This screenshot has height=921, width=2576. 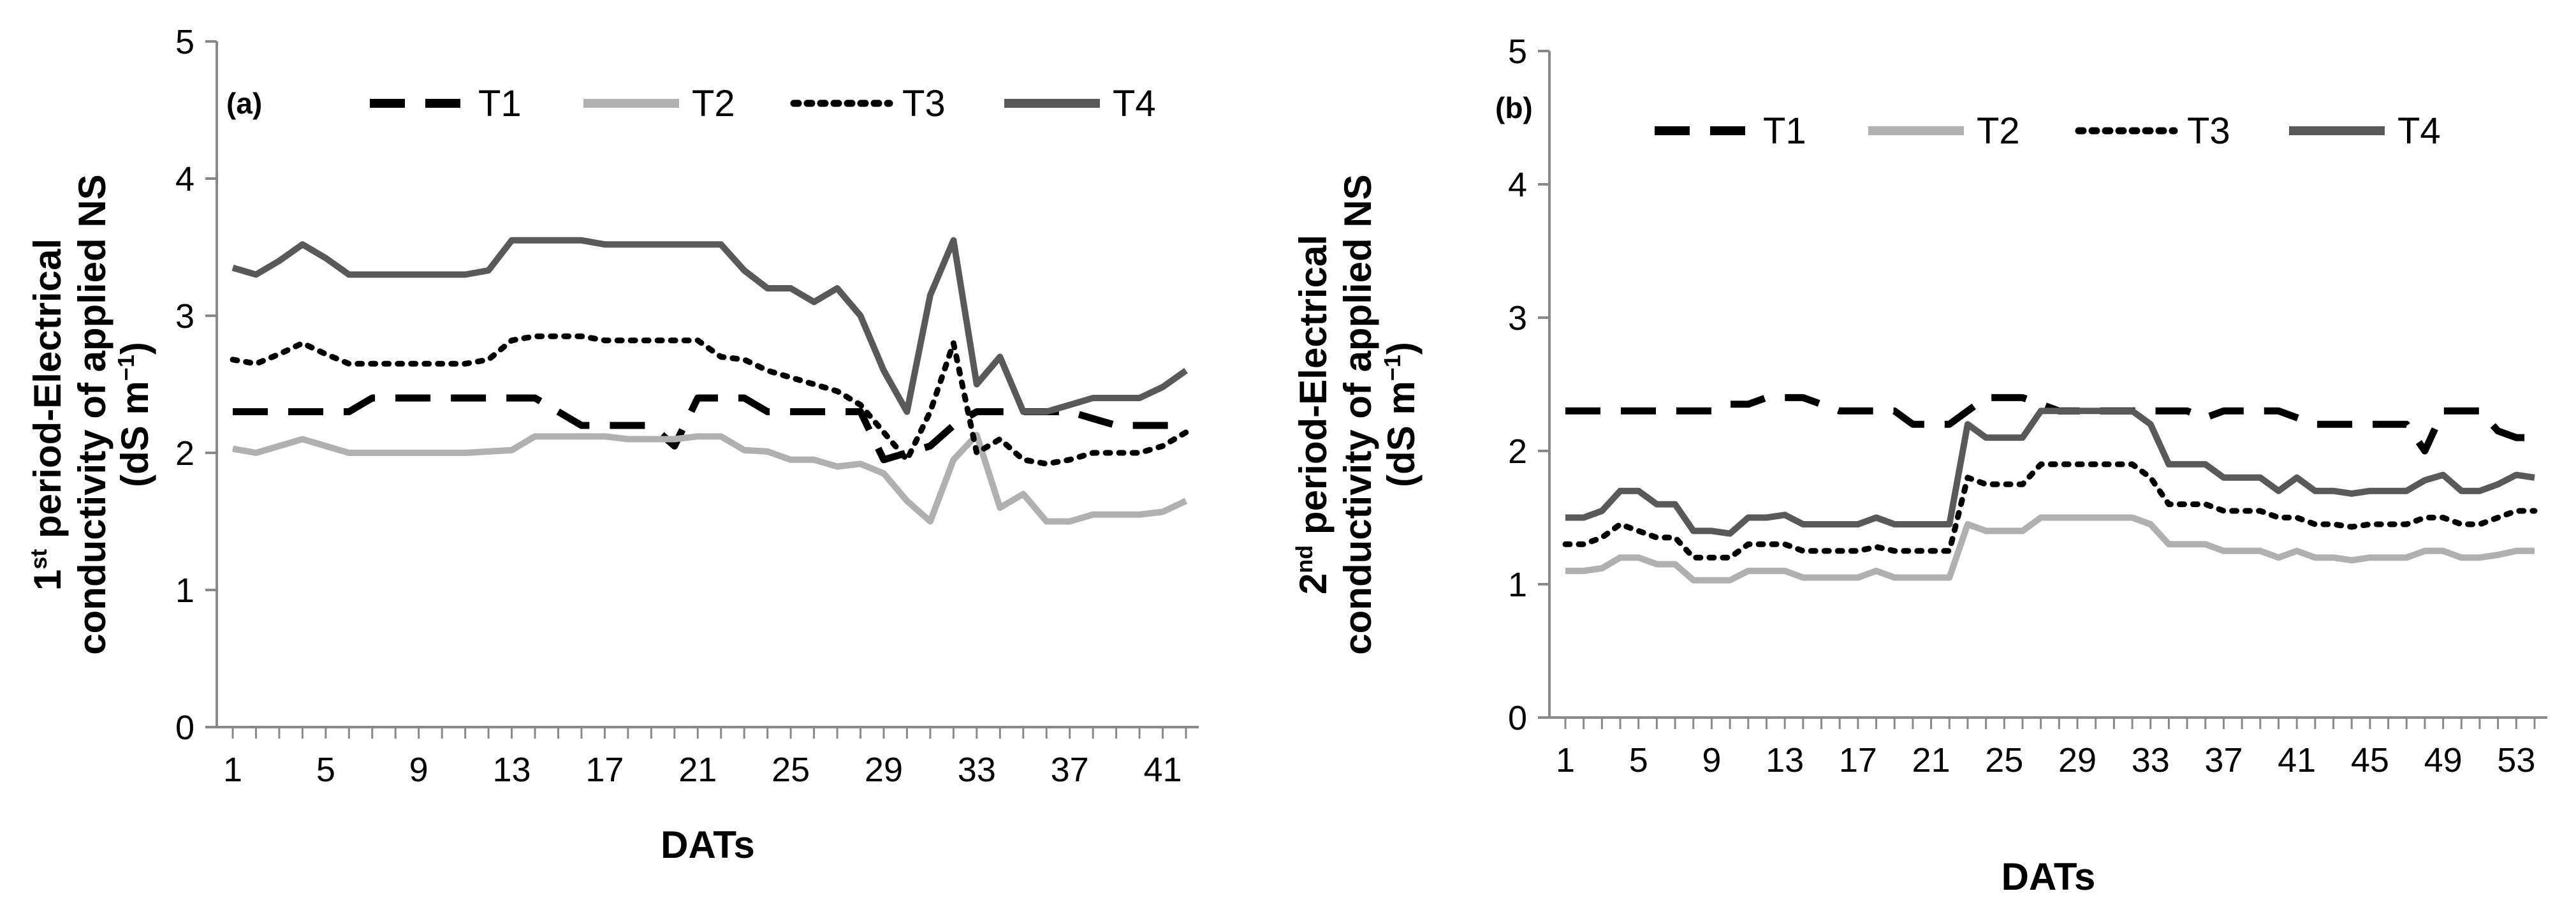 I want to click on panel-label: (b), so click(x=1514, y=107).